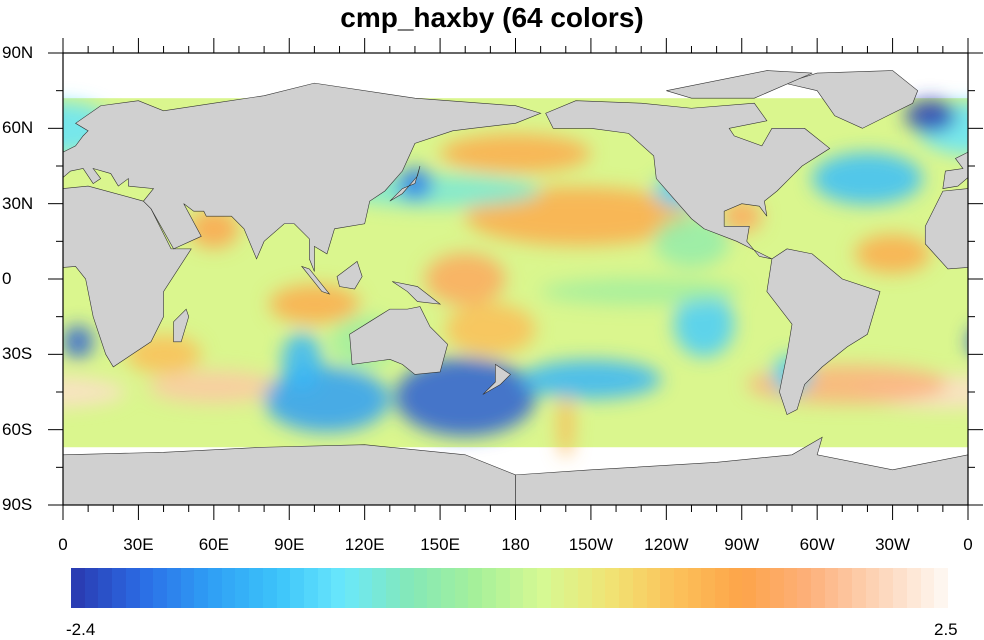  What do you see at coordinates (741, 545) in the screenshot?
I see `x-tick-label: 90W` at bounding box center [741, 545].